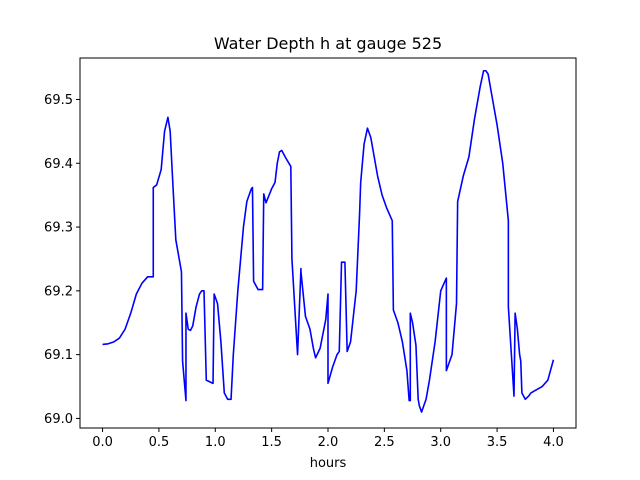  I want to click on y-tick-label: 69.0, so click(58, 419).